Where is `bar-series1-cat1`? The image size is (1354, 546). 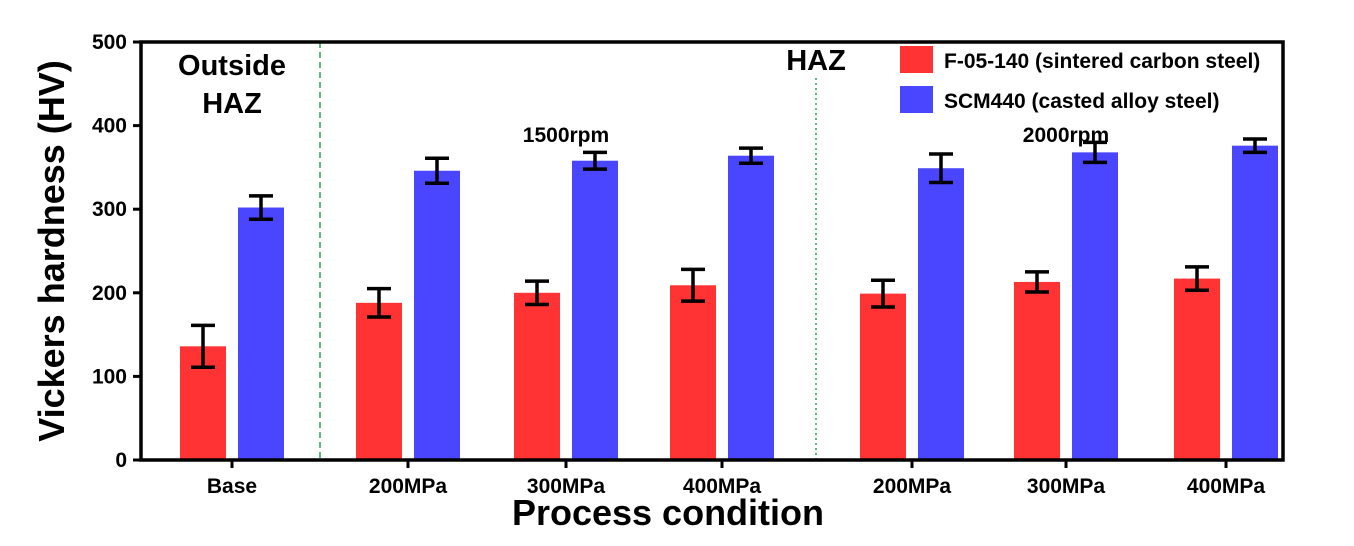 bar-series1-cat1 is located at coordinates (437, 315).